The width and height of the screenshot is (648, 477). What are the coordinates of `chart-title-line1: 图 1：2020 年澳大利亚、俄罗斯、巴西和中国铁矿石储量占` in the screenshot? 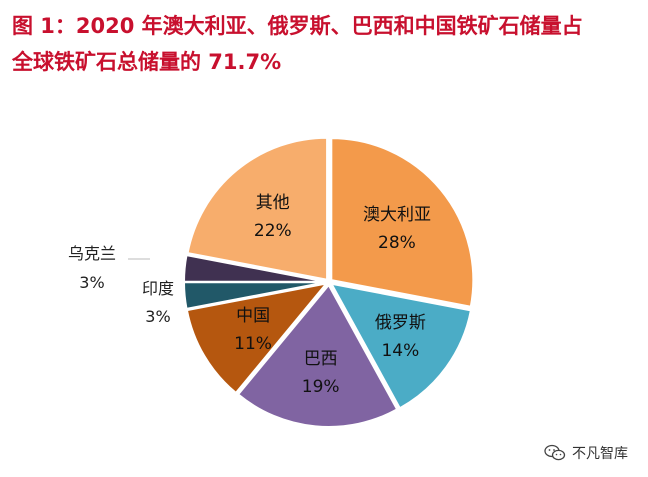 It's located at (297, 26).